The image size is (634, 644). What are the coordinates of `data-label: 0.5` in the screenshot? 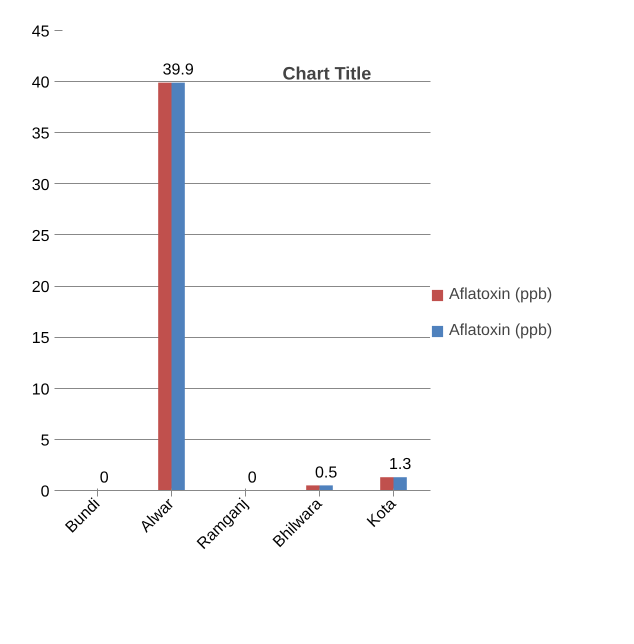 It's located at (326, 473).